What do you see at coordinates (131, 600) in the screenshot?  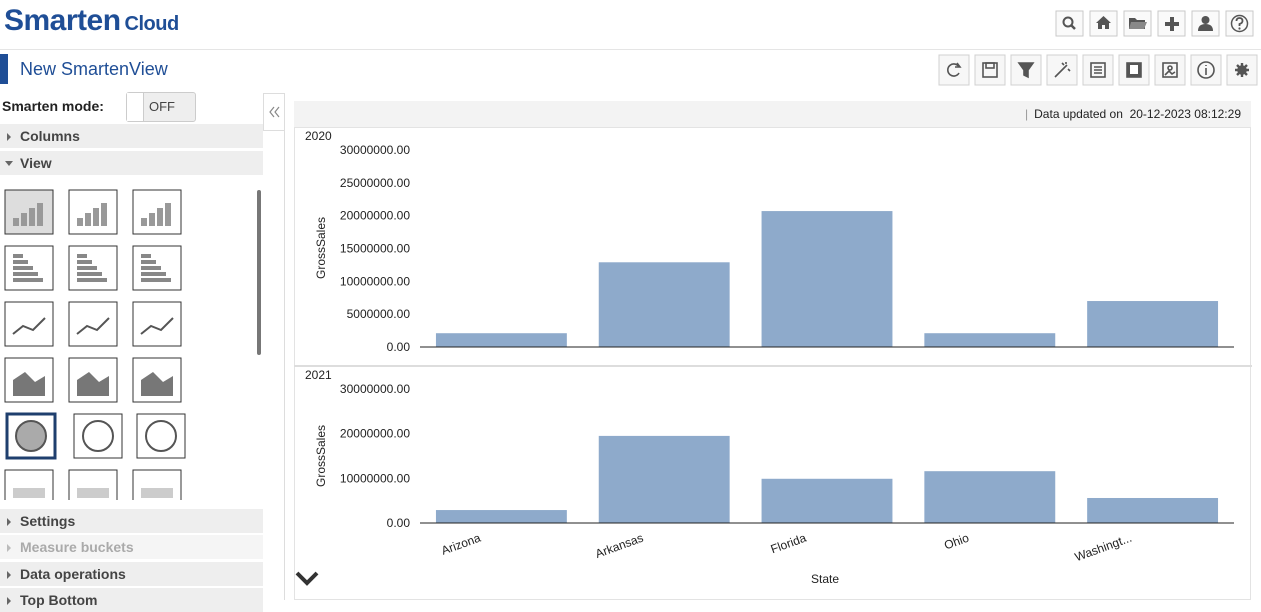 I see `section-header: Top Bottom` at bounding box center [131, 600].